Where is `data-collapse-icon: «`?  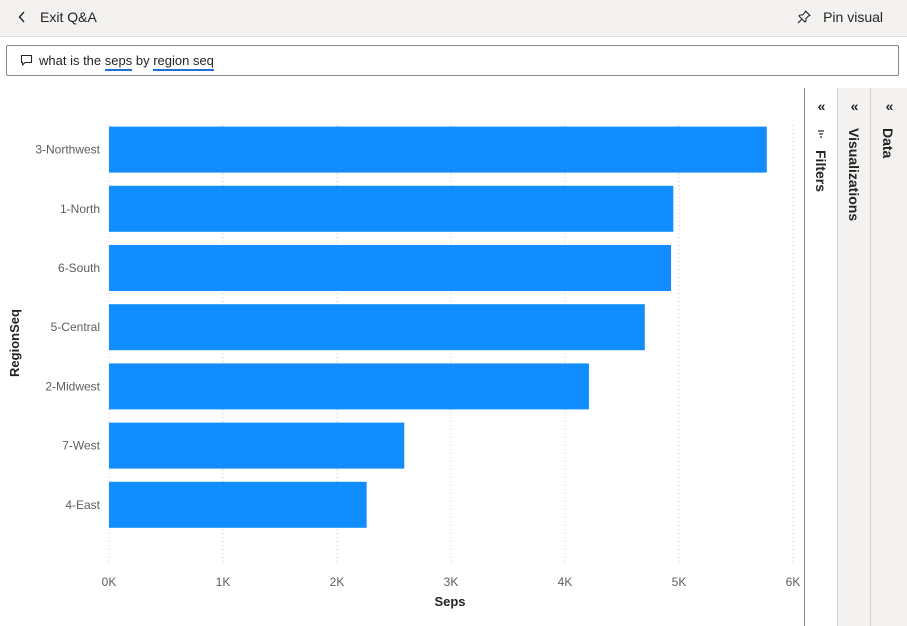 data-collapse-icon: « is located at coordinates (889, 106).